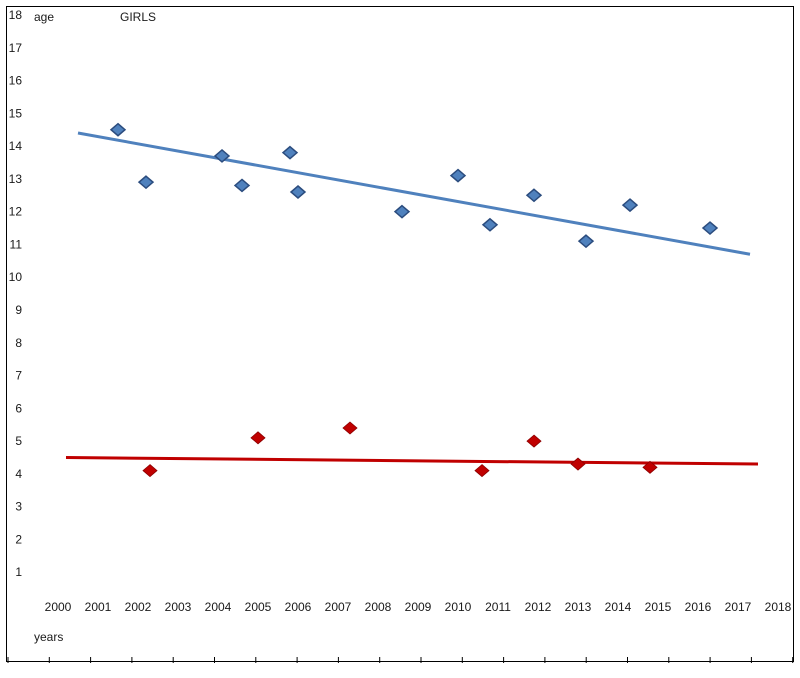 This screenshot has width=800, height=678. What do you see at coordinates (498, 607) in the screenshot?
I see `x-tick-label: 2011` at bounding box center [498, 607].